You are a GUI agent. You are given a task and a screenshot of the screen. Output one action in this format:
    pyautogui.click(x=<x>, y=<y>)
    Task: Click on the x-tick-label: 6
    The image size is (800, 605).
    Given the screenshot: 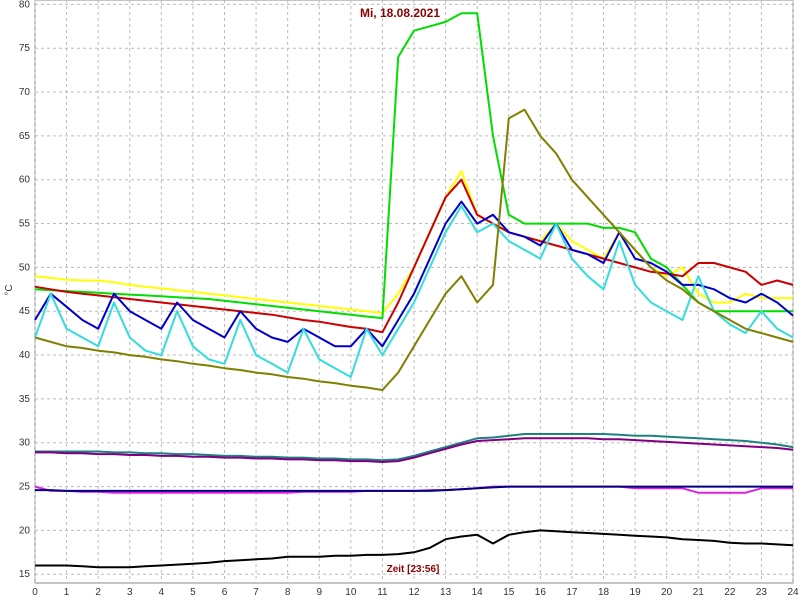 What is the action you would take?
    pyautogui.click(x=225, y=592)
    